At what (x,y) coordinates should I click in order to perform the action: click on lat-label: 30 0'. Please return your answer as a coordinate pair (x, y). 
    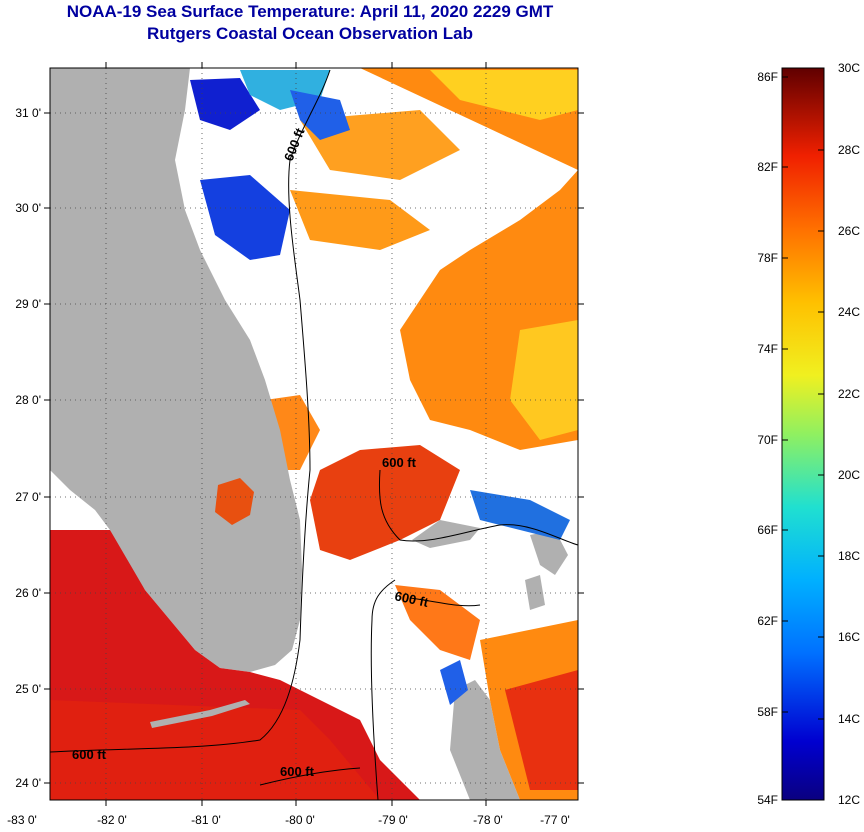
    Looking at the image, I should click on (28, 208).